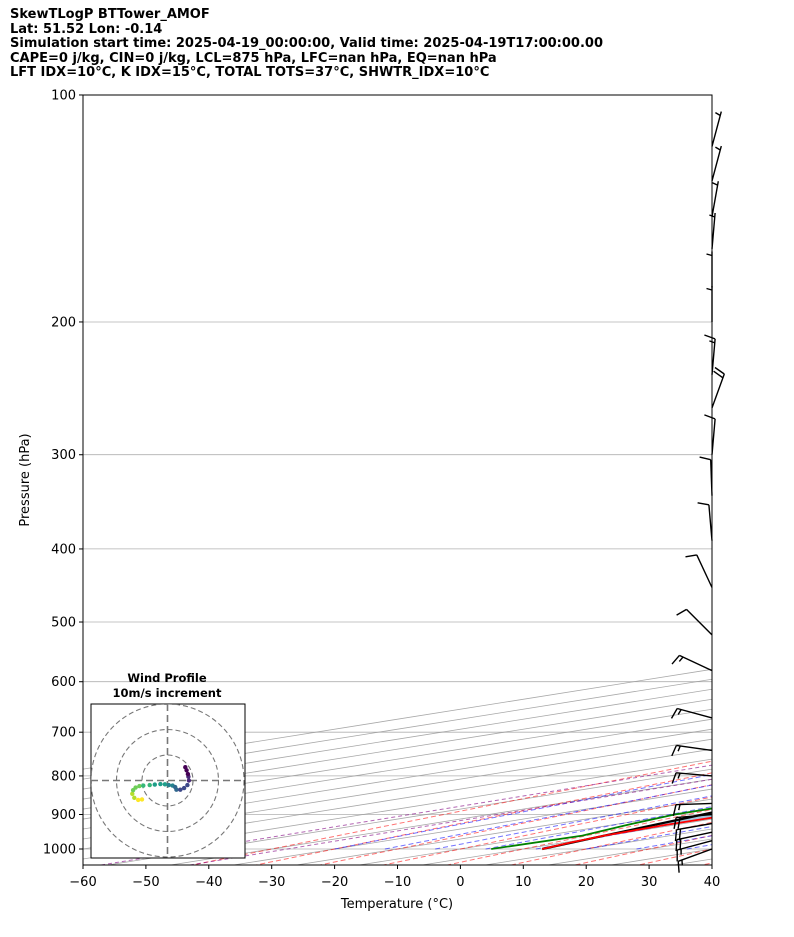 The height and width of the screenshot is (937, 794). Describe the element at coordinates (63, 455) in the screenshot. I see `y-tick-label: 300` at that location.